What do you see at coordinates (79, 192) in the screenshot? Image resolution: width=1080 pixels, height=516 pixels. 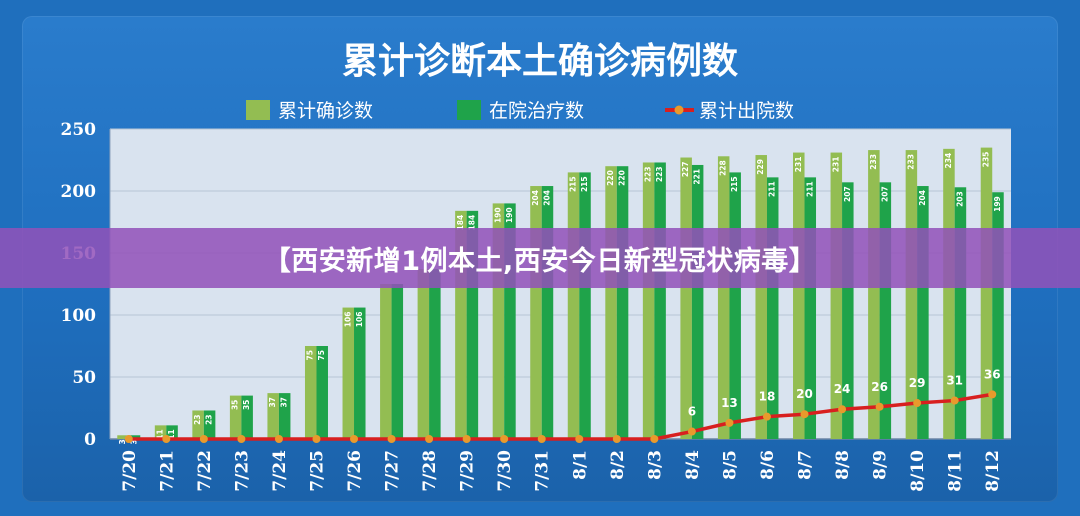 I see `y-tick-label: 200` at bounding box center [79, 192].